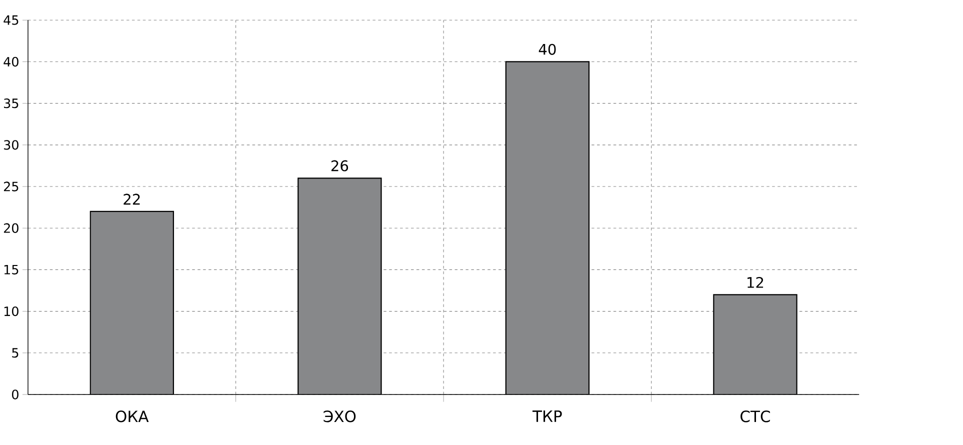 The width and height of the screenshot is (963, 445). Describe the element at coordinates (755, 416) in the screenshot. I see `x-tick-label: СТС` at that location.